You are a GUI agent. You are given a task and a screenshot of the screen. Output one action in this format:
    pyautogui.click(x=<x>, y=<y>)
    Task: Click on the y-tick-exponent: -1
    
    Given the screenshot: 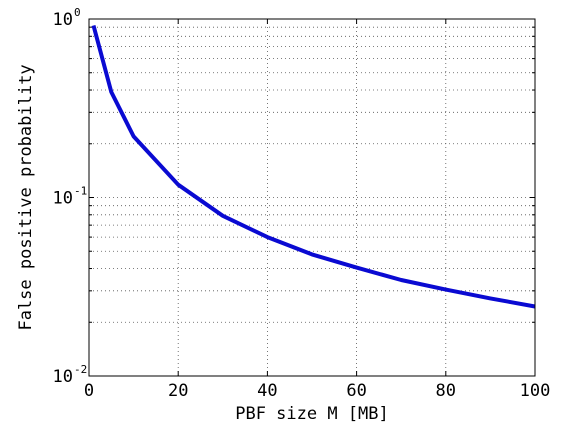 What is the action you would take?
    pyautogui.click(x=80, y=191)
    